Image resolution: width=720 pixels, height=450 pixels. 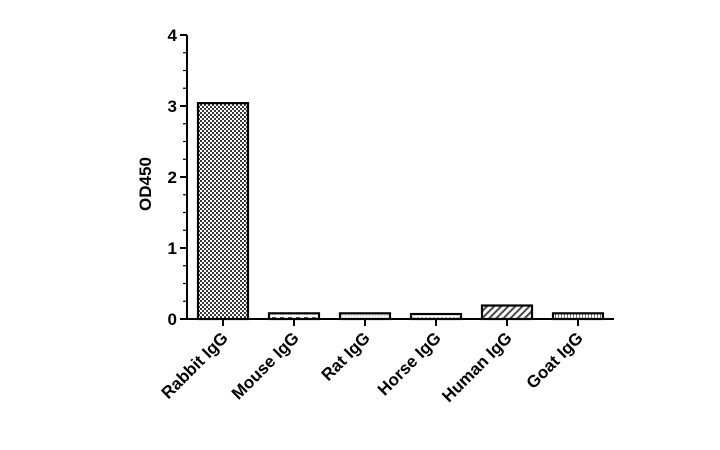 I want to click on x-tick-label-horse-igg: Horse IgG, so click(x=409, y=363).